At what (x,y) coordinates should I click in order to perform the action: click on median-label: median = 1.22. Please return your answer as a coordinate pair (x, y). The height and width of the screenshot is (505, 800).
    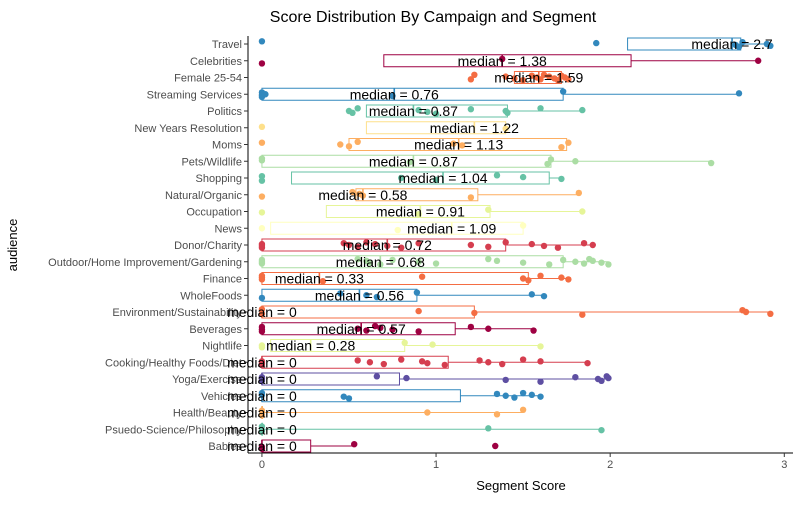
    Looking at the image, I should click on (474, 128).